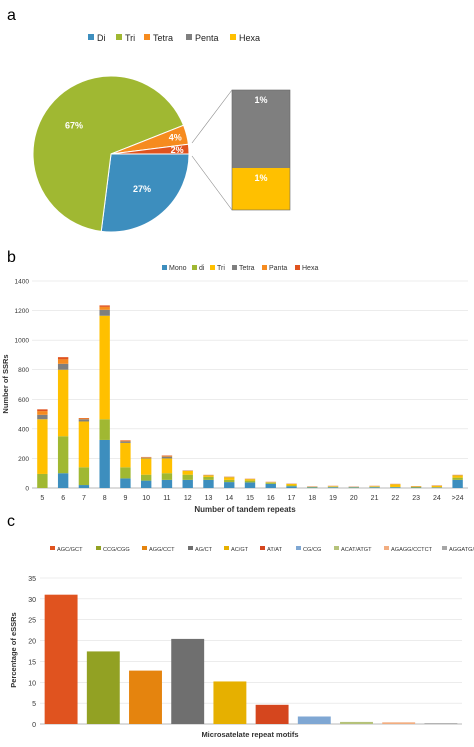 This screenshot has width=474, height=747. I want to click on panel-label-c: c, so click(11, 521).